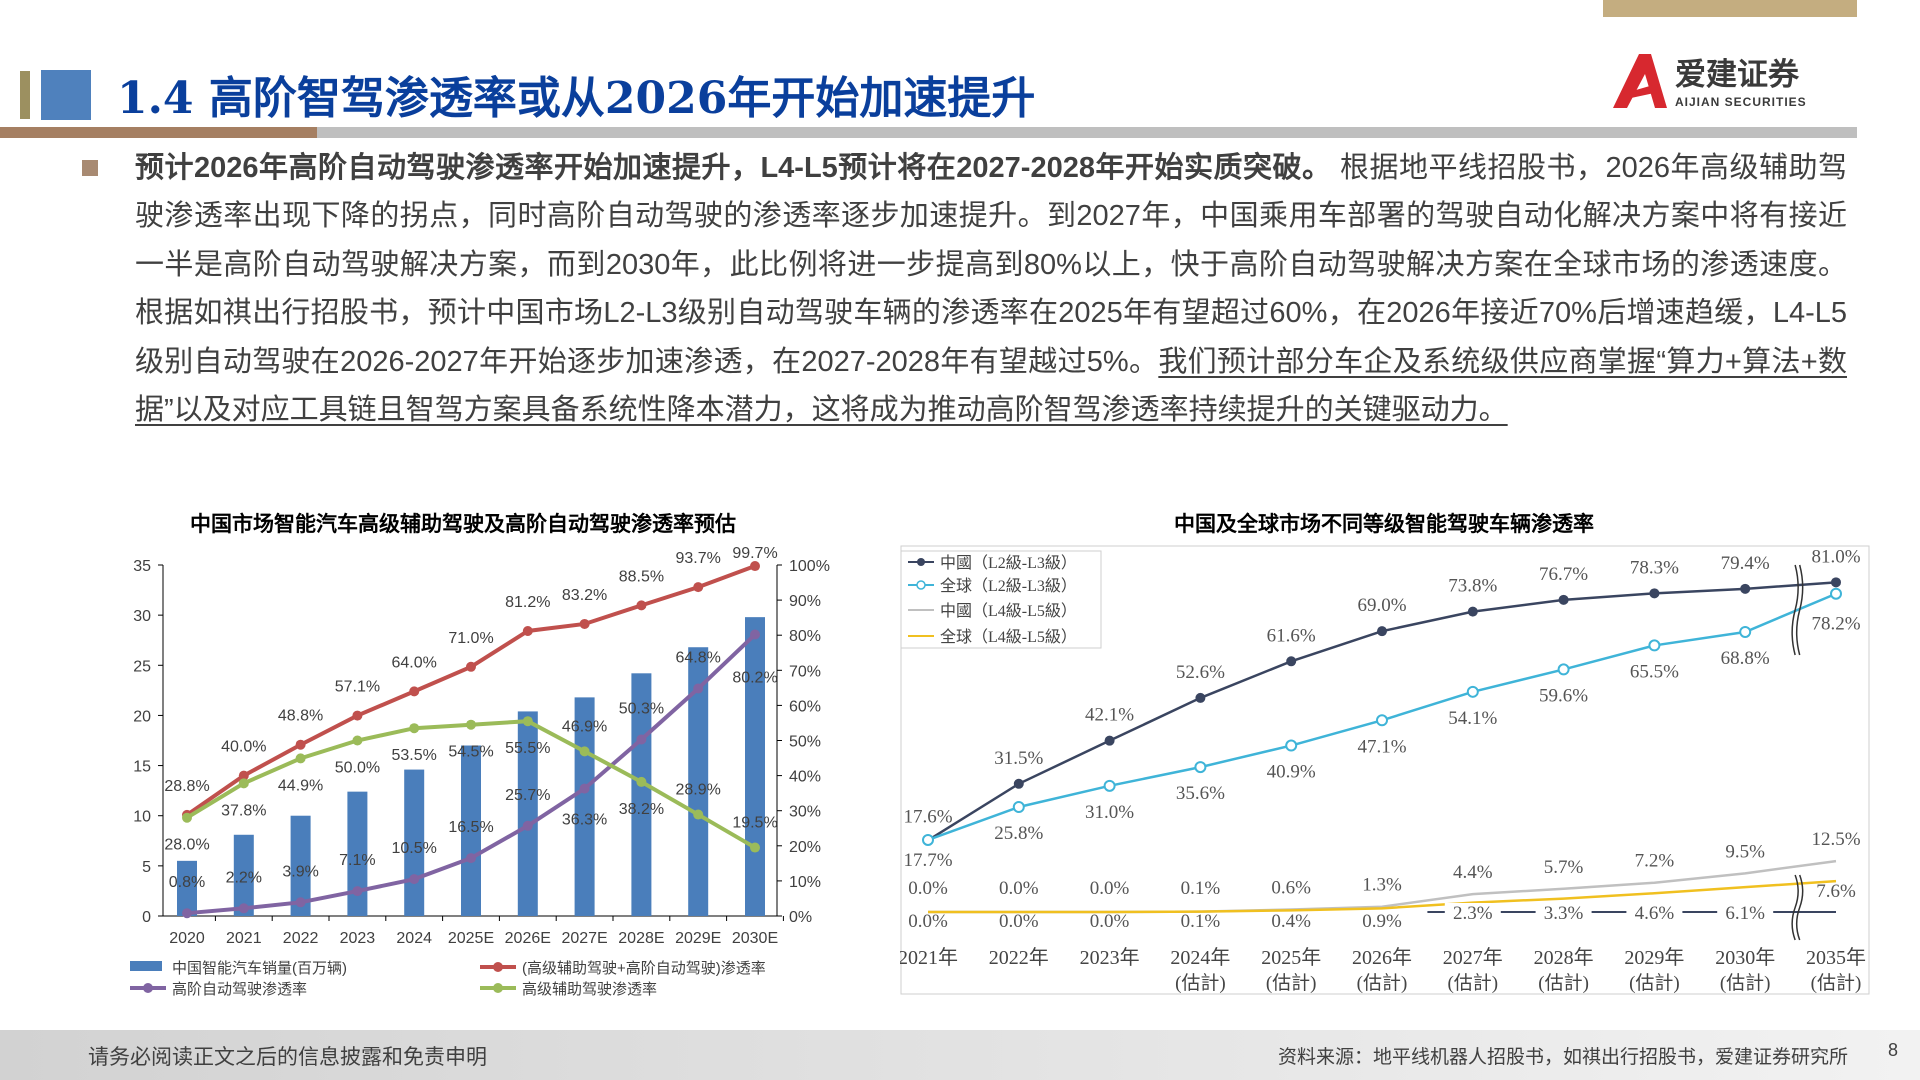  Describe the element at coordinates (929, 957) in the screenshot. I see `x-tick-label: 2021年` at that location.